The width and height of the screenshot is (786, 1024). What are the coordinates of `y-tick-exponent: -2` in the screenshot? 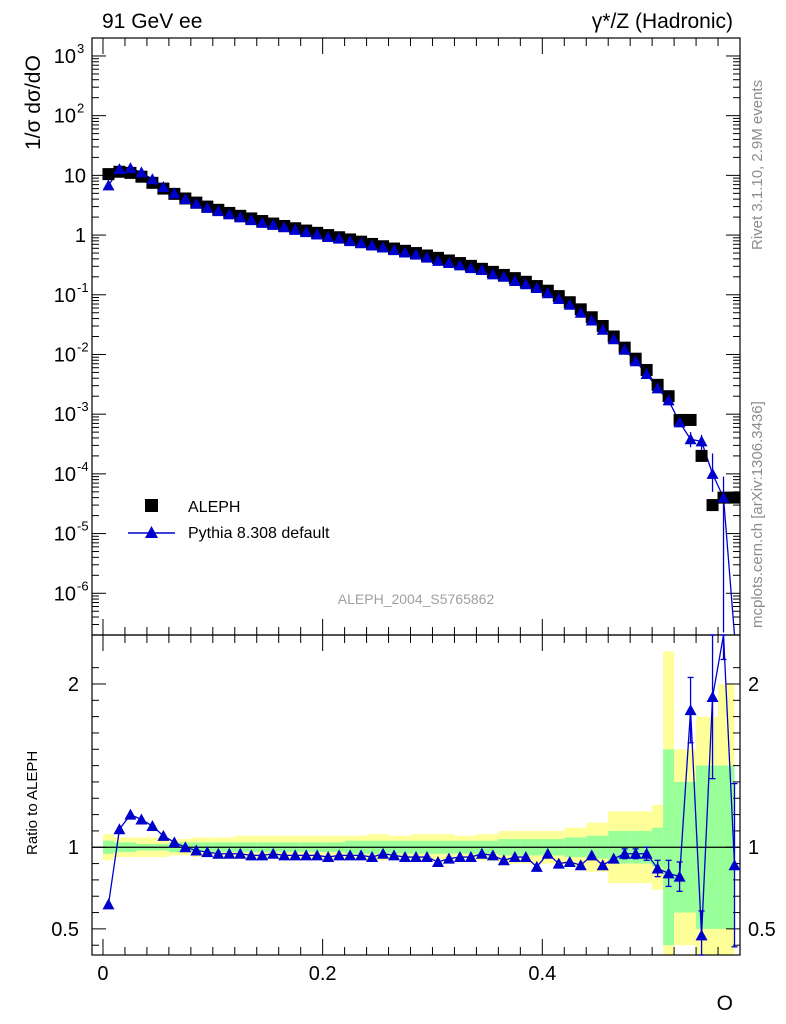 It's located at (83, 346).